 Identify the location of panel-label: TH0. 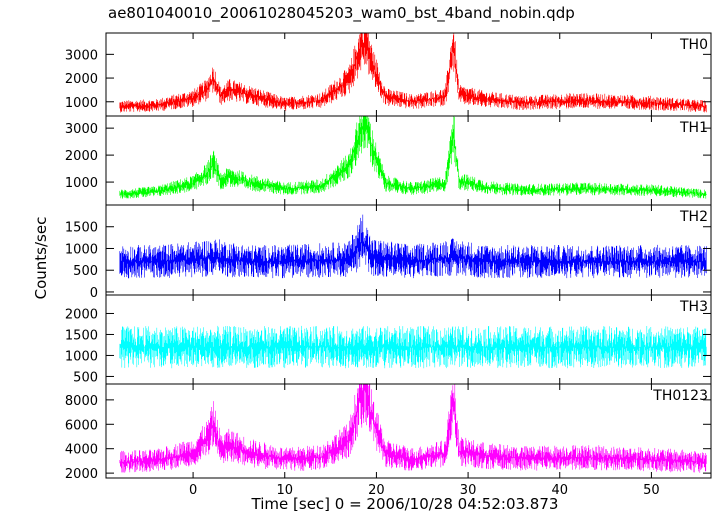
(693, 45).